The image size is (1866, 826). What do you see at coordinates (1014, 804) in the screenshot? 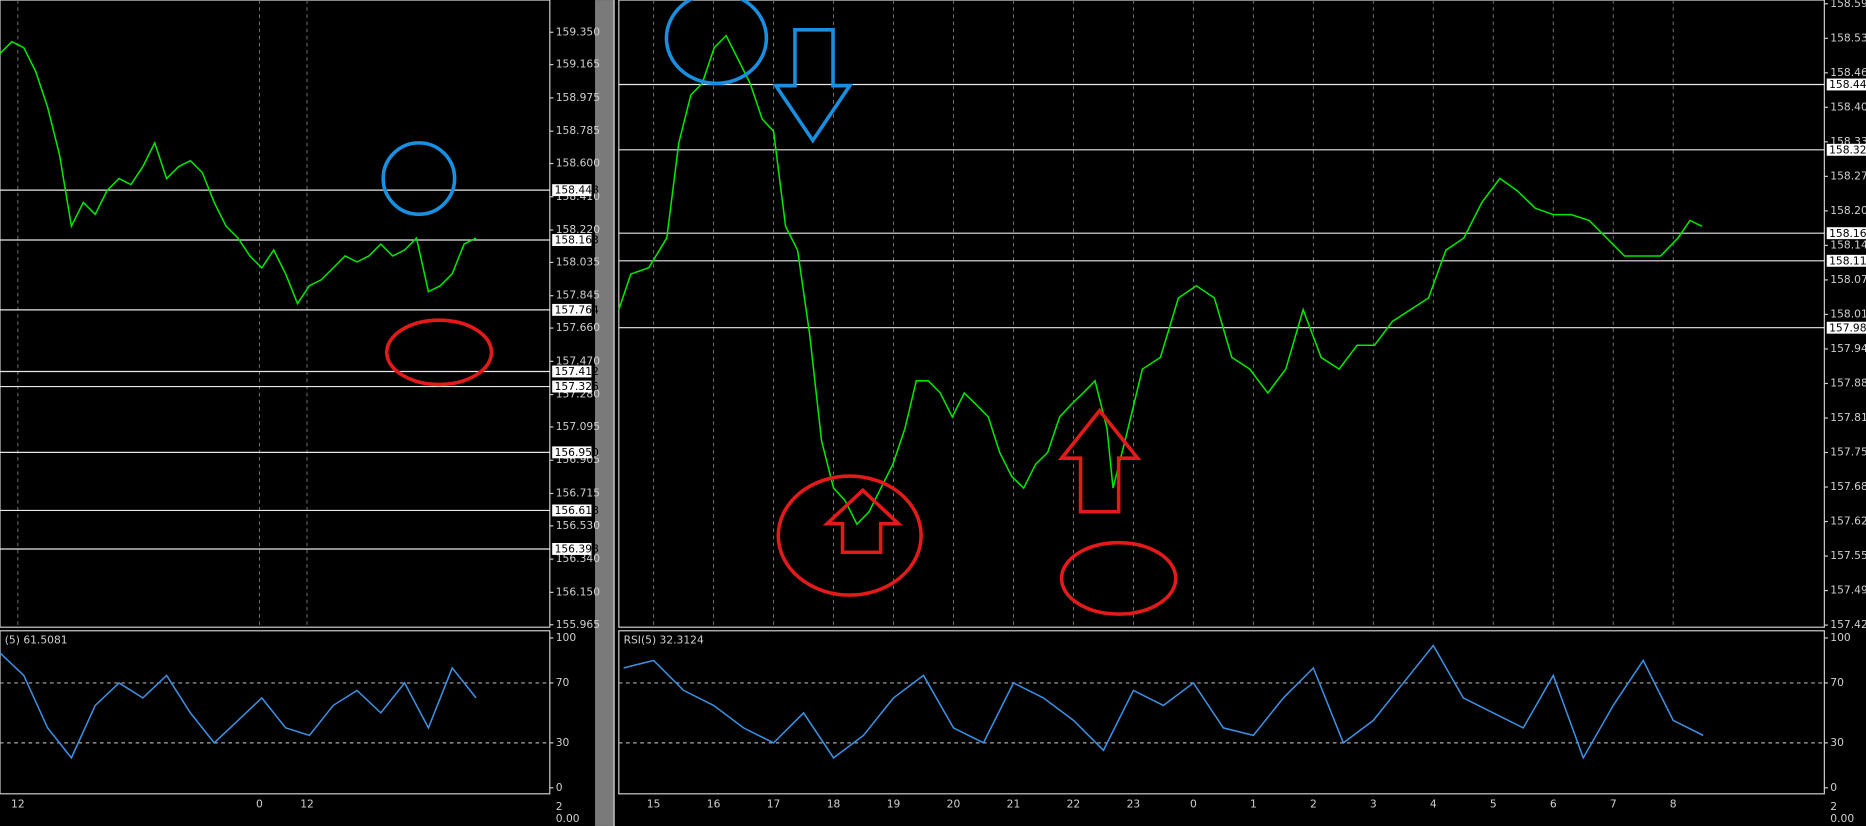
I see `x-tick-label: 21` at bounding box center [1014, 804].